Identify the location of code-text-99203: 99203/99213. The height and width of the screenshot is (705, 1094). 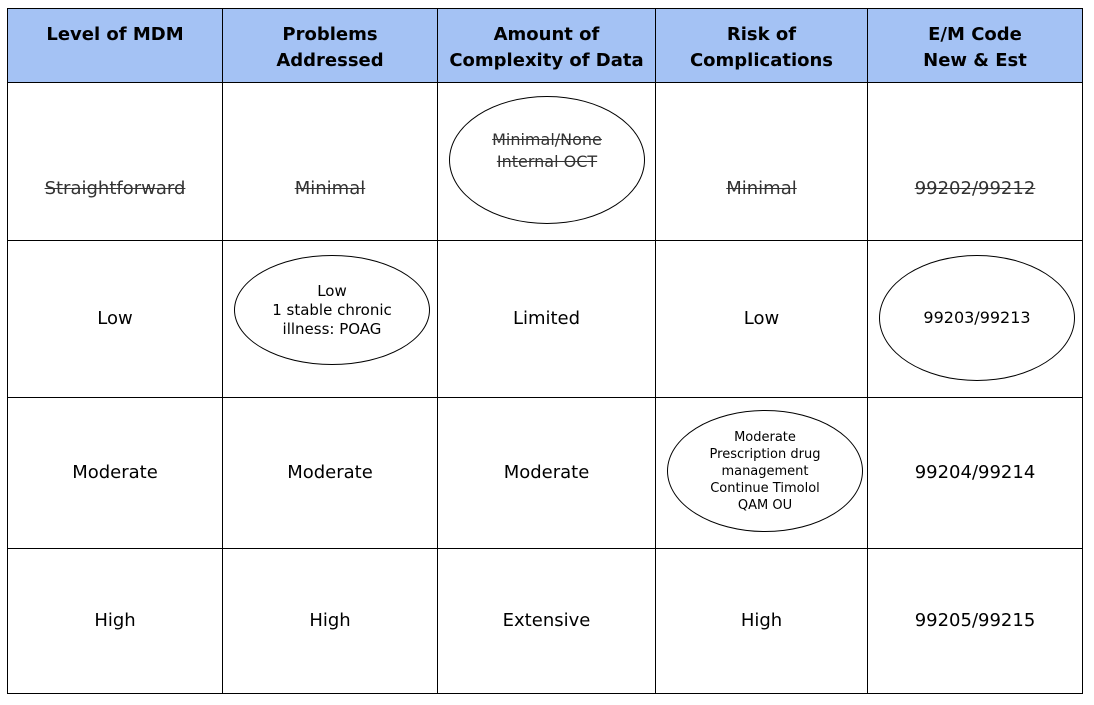
(977, 317).